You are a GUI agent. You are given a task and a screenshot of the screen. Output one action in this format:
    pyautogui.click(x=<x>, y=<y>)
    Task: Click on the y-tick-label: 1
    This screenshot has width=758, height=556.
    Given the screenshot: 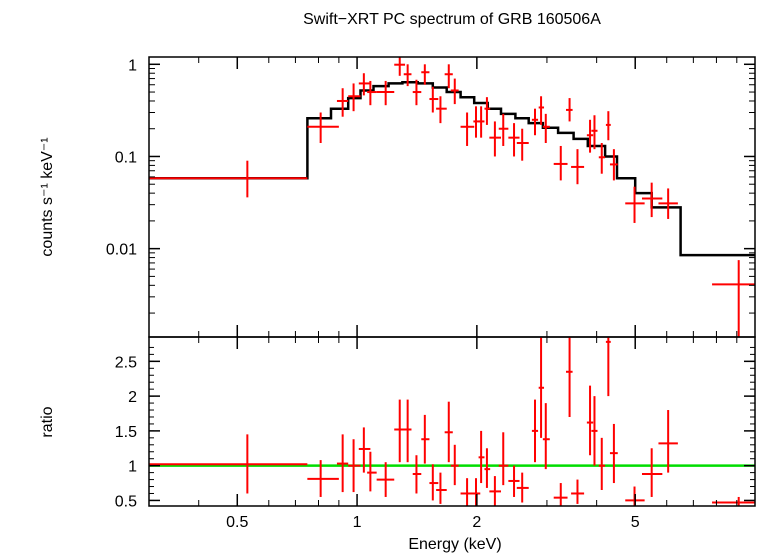 What is the action you would take?
    pyautogui.click(x=132, y=65)
    